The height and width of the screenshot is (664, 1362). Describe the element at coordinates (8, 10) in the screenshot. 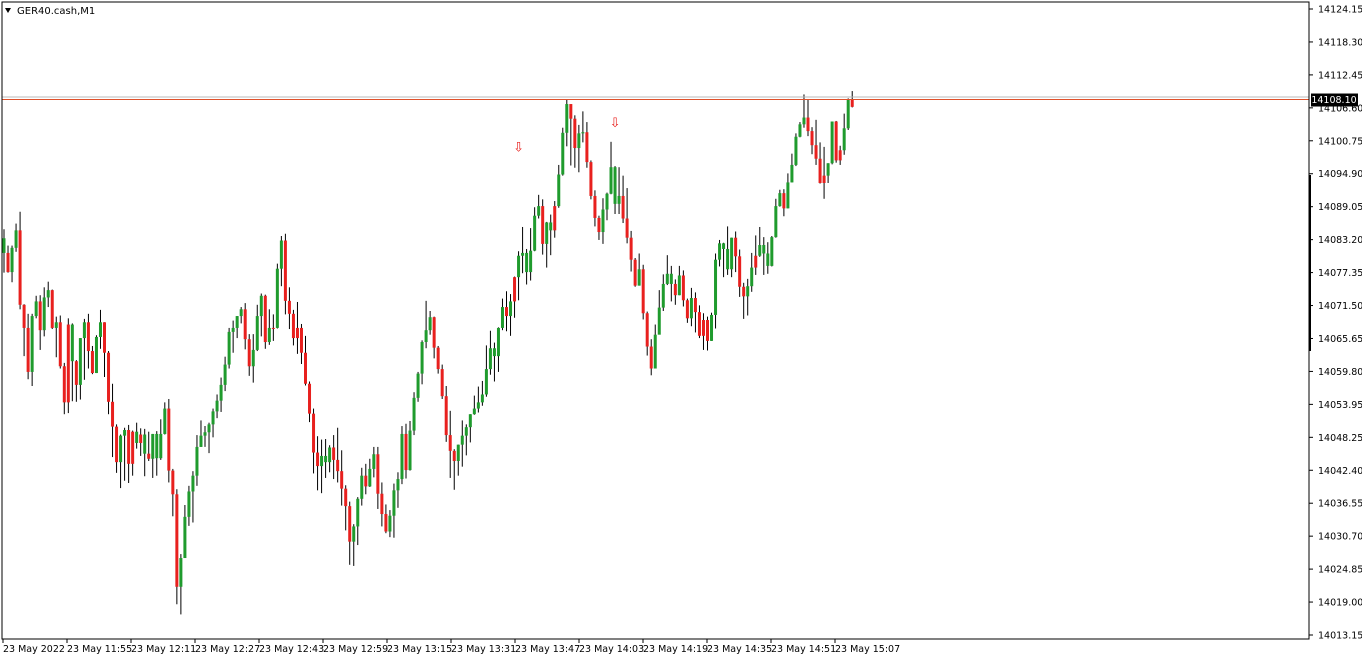

I see `symbol-menu-triangle-icon` at that location.